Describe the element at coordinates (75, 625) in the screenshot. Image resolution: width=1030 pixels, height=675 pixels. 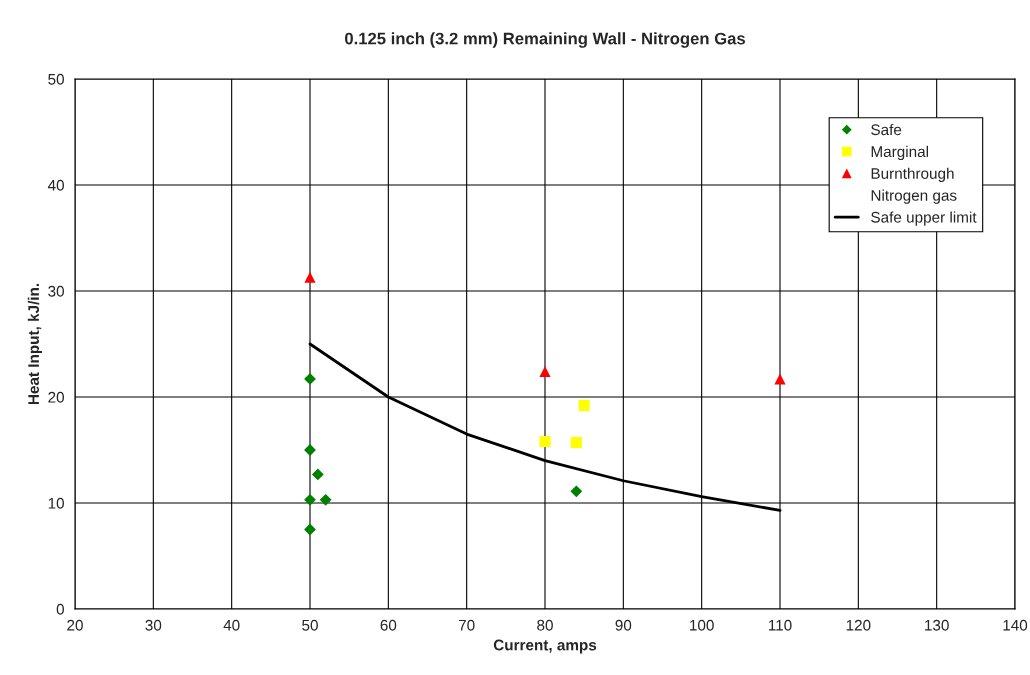
I see `x-tick-label: 20` at that location.